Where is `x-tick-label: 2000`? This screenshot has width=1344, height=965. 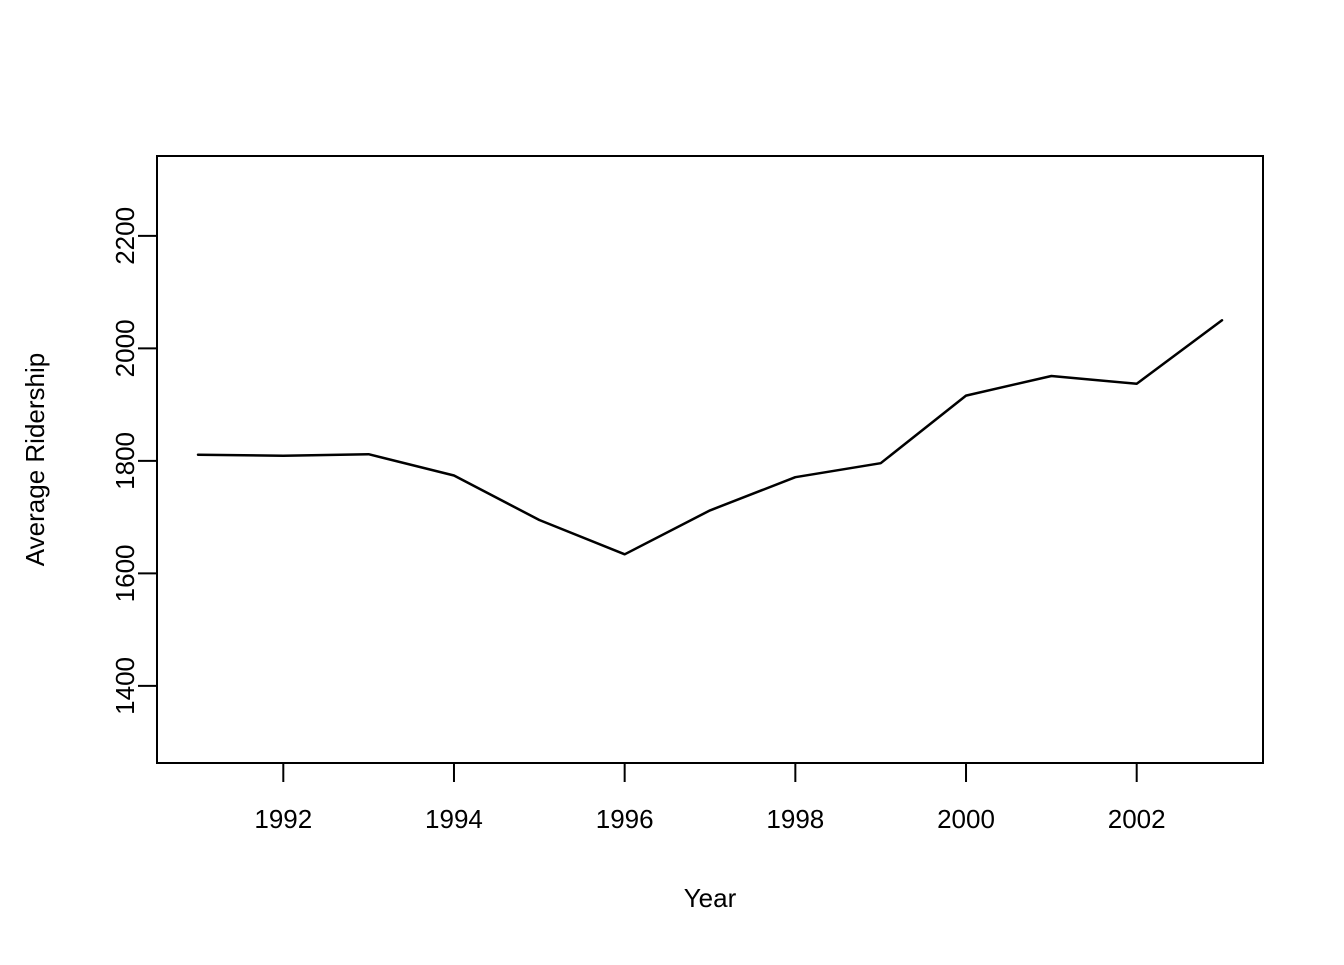 x-tick-label: 2000 is located at coordinates (966, 819).